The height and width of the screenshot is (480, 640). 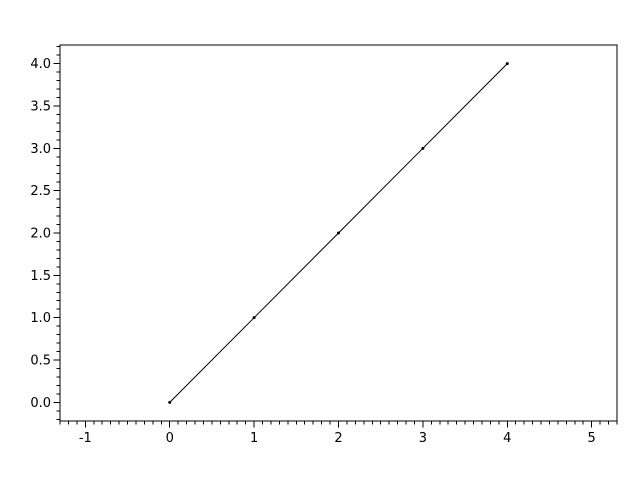 What do you see at coordinates (507, 438) in the screenshot?
I see `x-tick-label: 4` at bounding box center [507, 438].